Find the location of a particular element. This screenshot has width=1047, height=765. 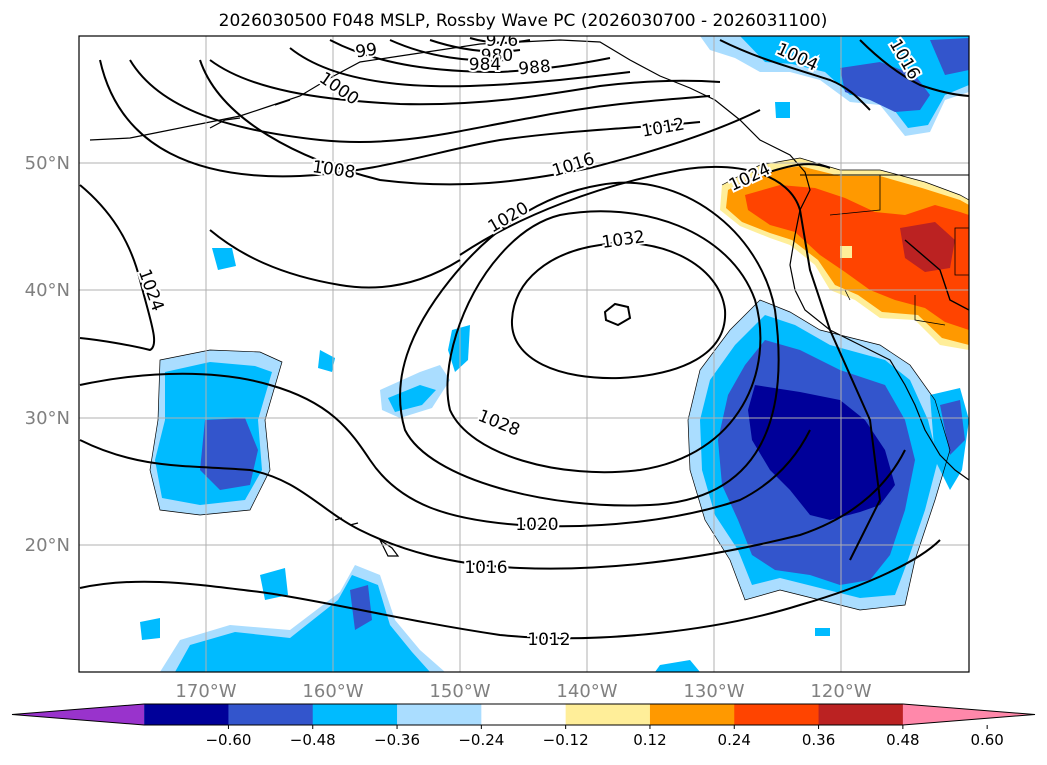

lon-label-160w: 160°W is located at coordinates (332, 691).